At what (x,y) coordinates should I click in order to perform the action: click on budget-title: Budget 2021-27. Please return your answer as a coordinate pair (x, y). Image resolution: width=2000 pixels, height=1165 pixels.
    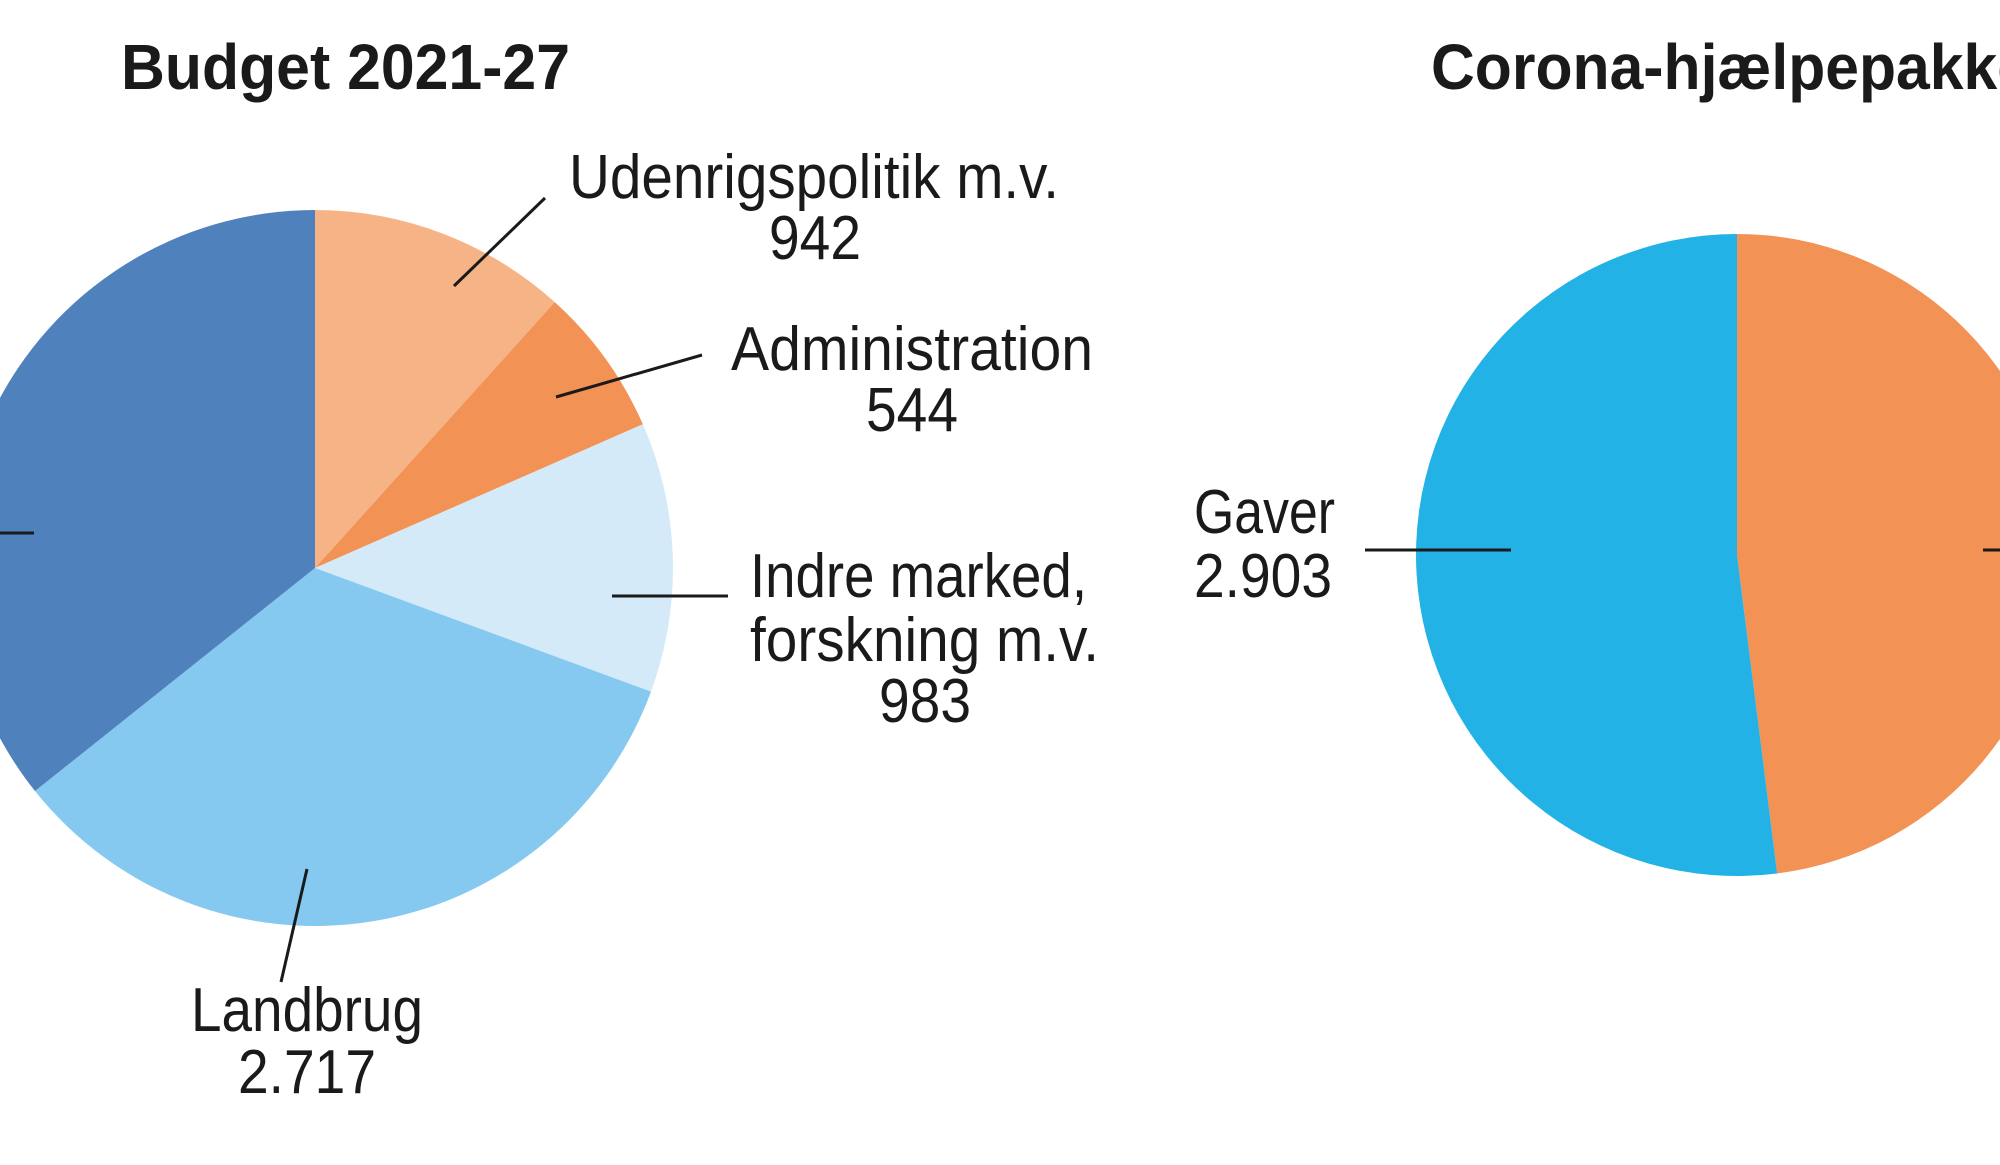
    Looking at the image, I should click on (345, 67).